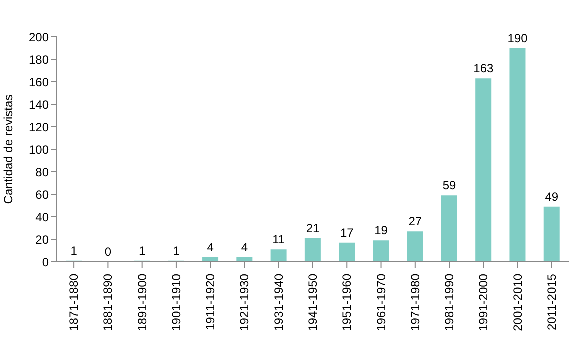 The height and width of the screenshot is (345, 577). I want to click on y-tick-label: 0, so click(46, 262).